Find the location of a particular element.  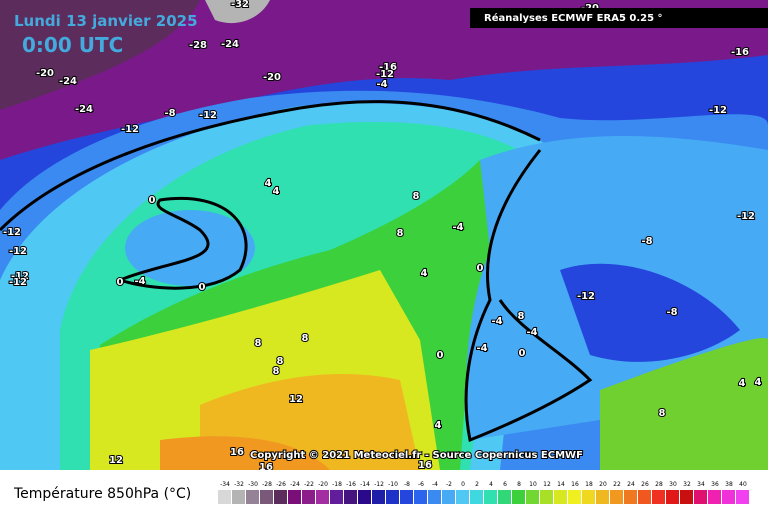

colorbar-tick-label: 6 is located at coordinates (505, 484).